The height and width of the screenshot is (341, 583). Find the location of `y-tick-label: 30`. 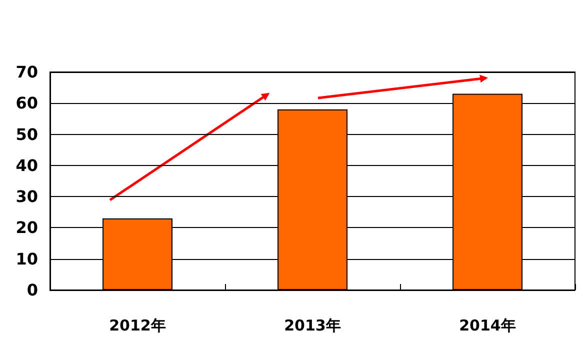

y-tick-label: 30 is located at coordinates (27, 196).